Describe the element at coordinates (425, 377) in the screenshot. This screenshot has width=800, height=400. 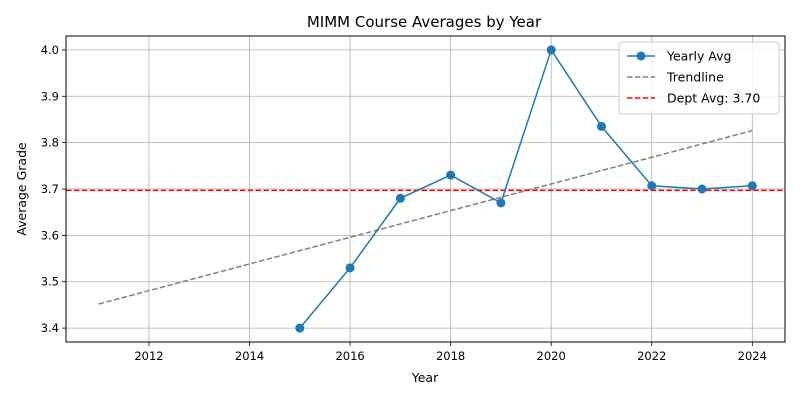
I see `x-axis-label: Year` at that location.